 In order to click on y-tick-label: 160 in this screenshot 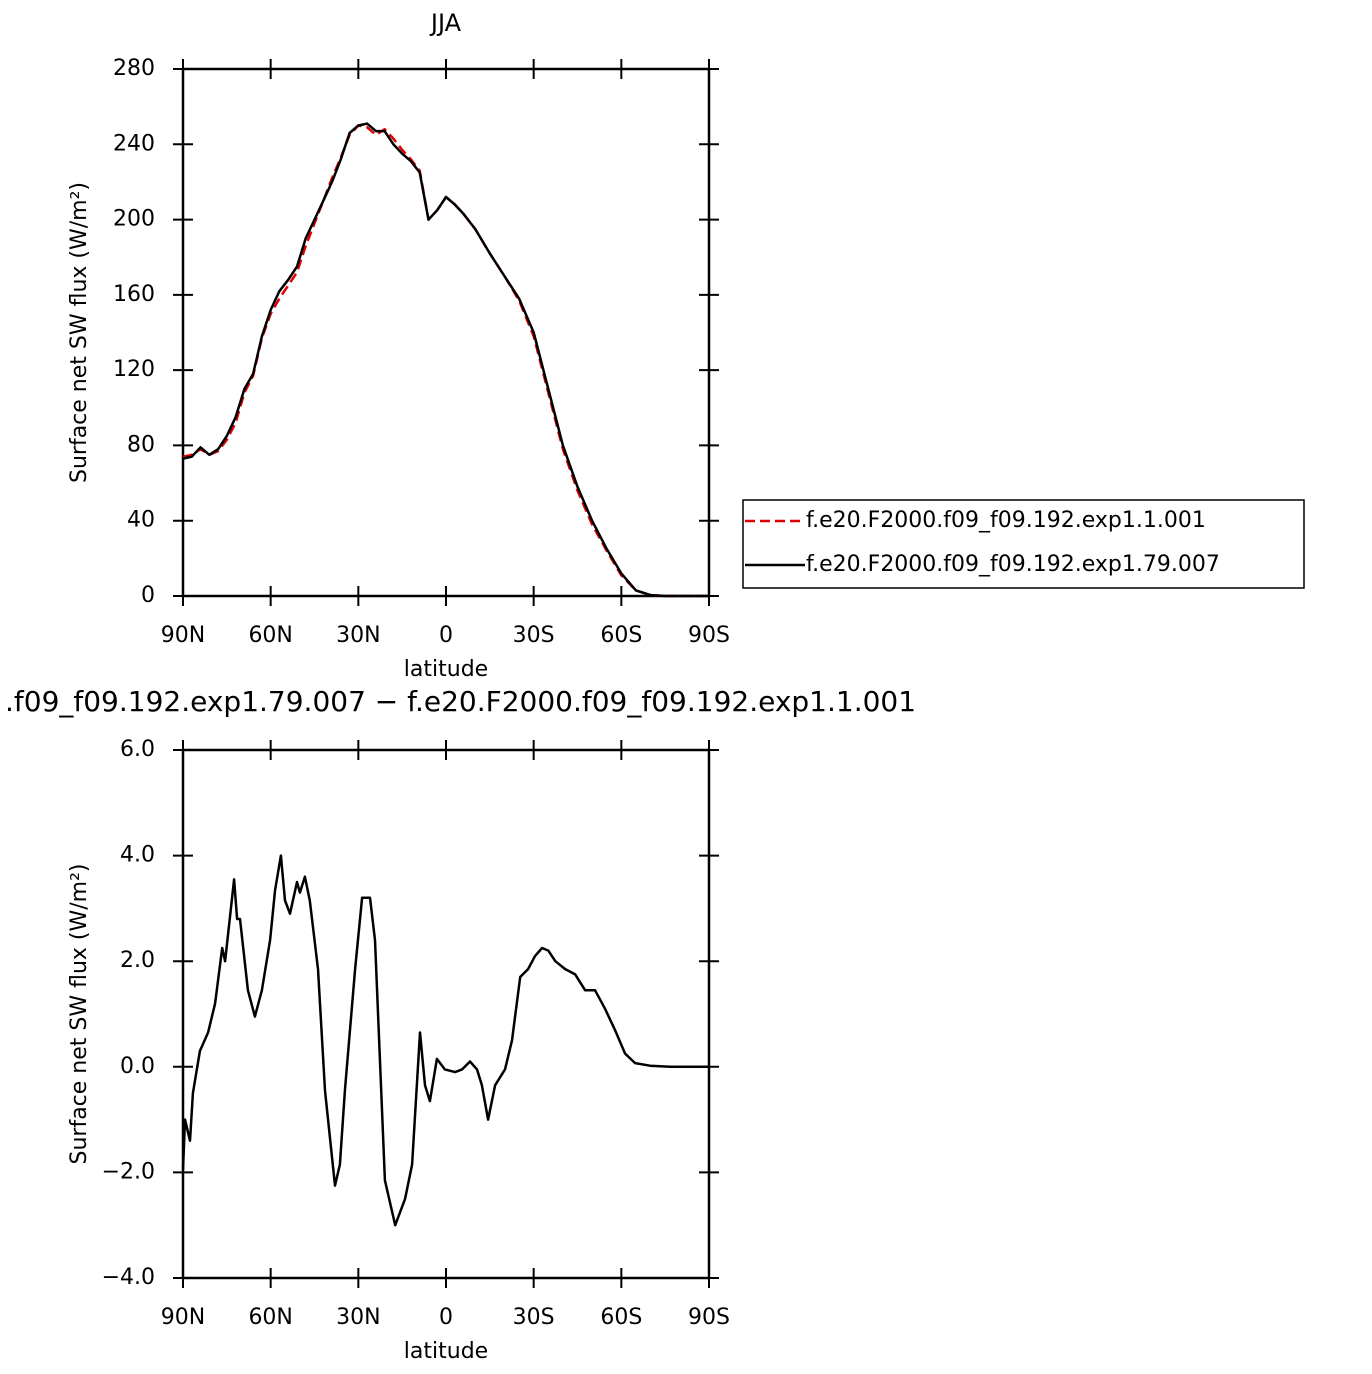, I will do `click(134, 294)`.